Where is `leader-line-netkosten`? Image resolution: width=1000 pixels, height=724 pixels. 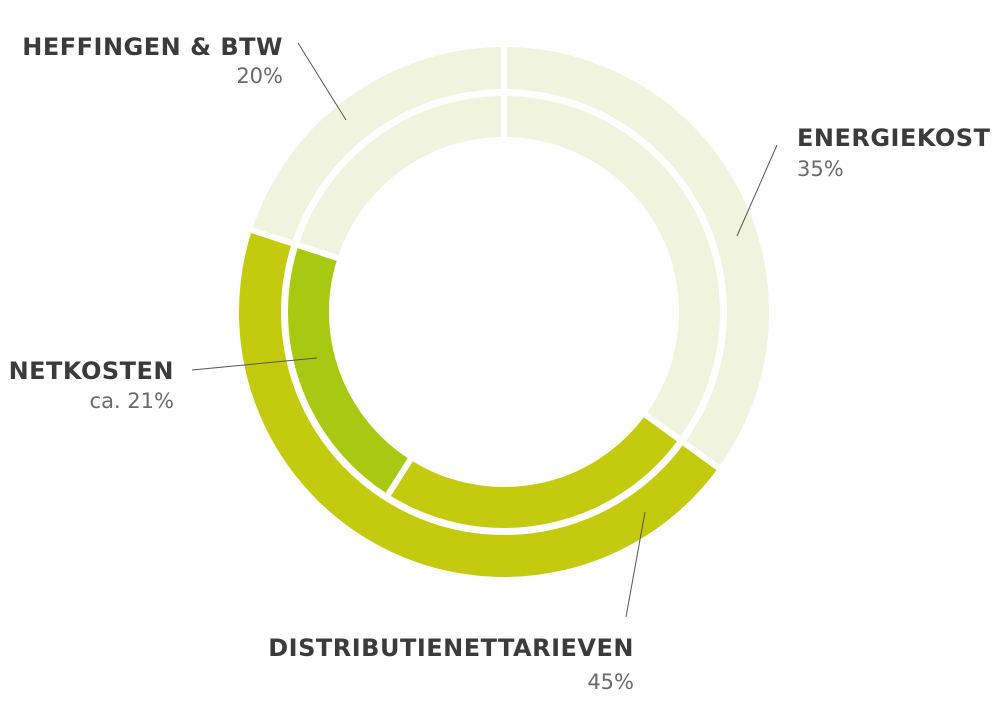 leader-line-netkosten is located at coordinates (254, 364).